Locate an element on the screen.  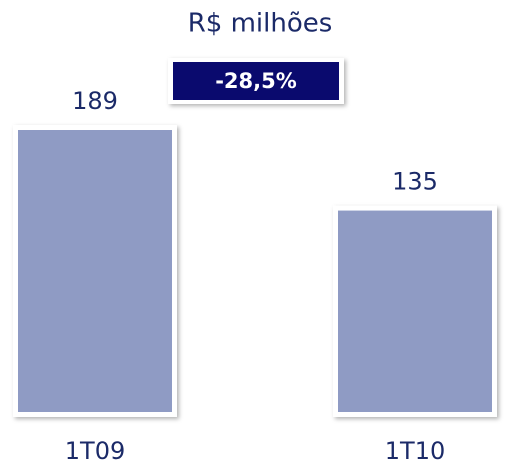
annotation-box is located at coordinates (256, 81).